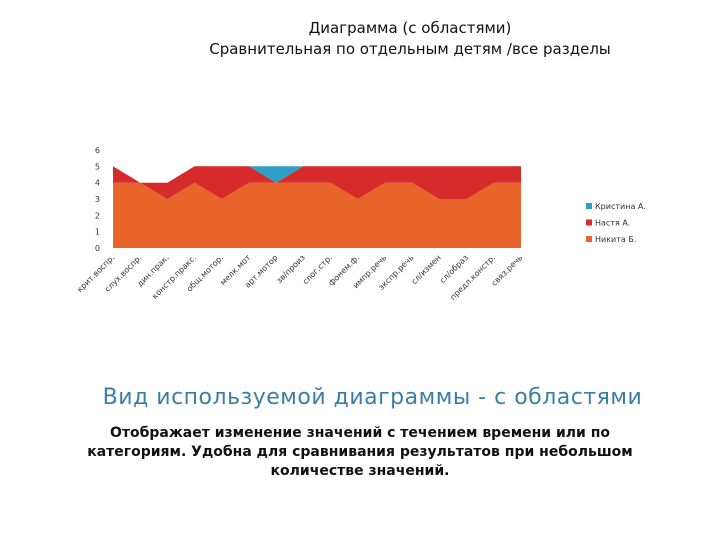 This screenshot has width=720, height=540. I want to click on y-tick-label: 6, so click(97, 150).